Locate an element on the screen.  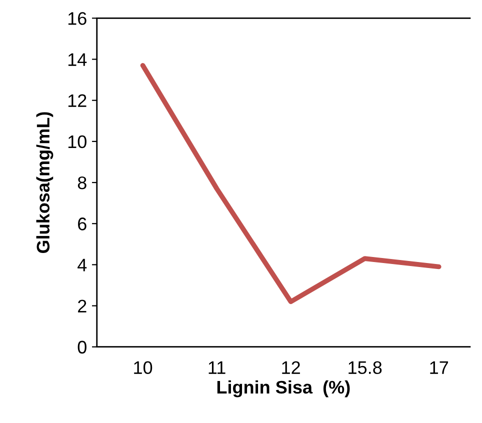
x-tick-label: 12 is located at coordinates (291, 367).